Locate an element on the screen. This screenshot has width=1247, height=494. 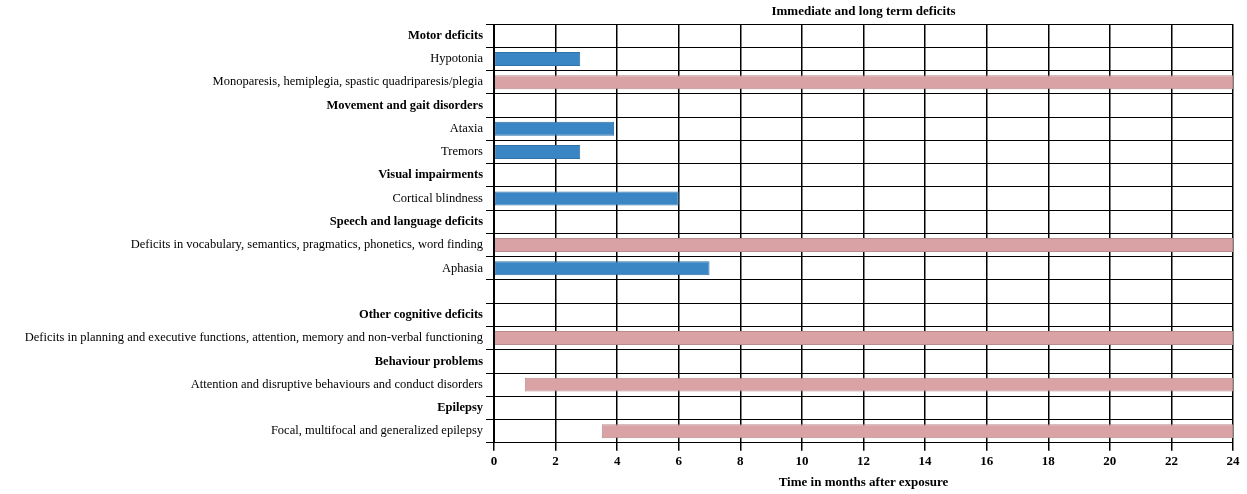
y-tick-label: Cortical blindness is located at coordinates (438, 197).